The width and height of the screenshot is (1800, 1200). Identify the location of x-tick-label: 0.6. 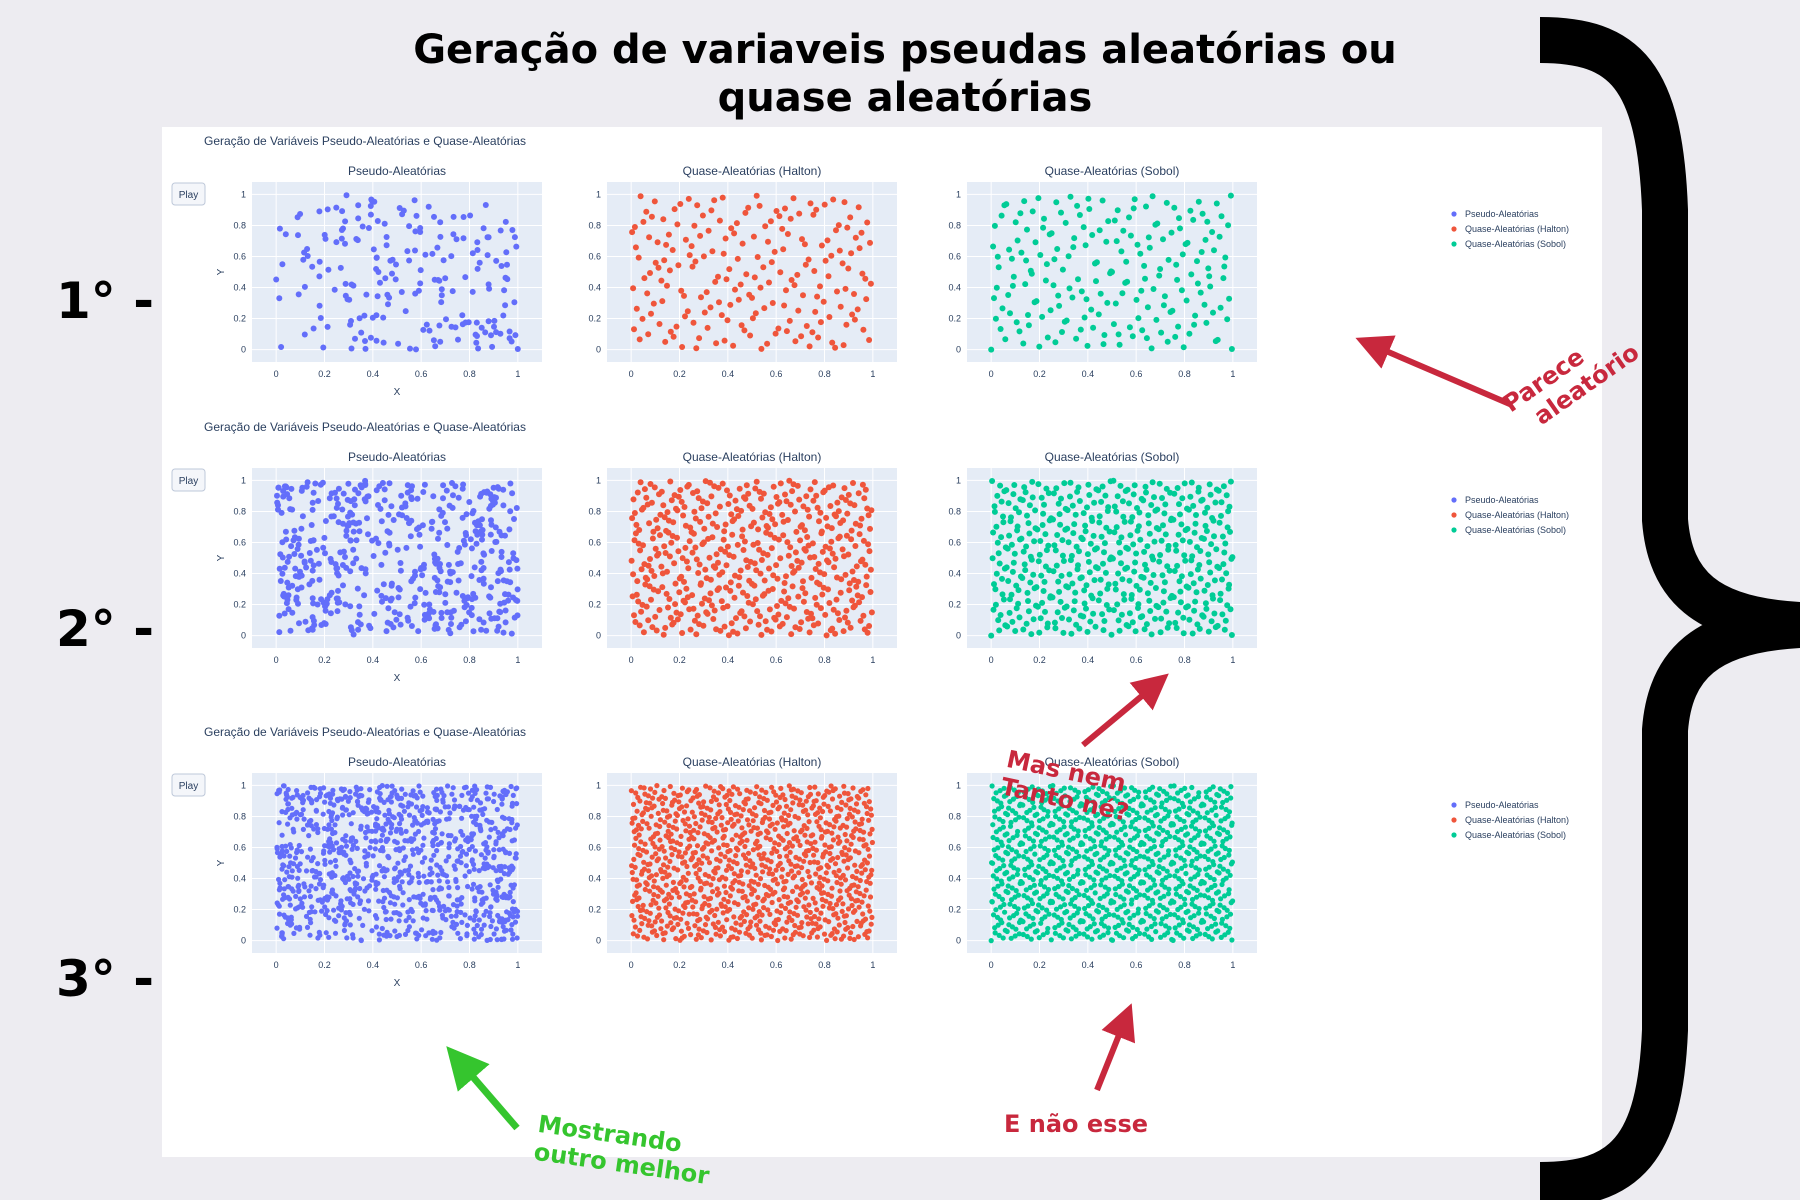
(1136, 660).